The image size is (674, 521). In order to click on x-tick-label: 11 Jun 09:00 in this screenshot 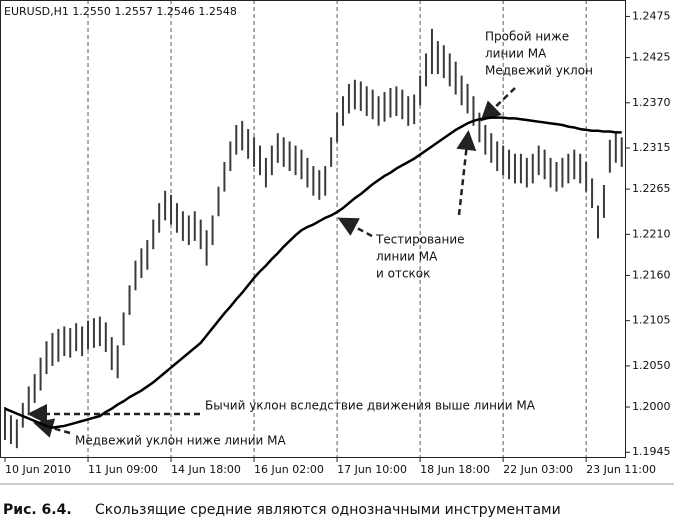, I will do `click(123, 469)`.